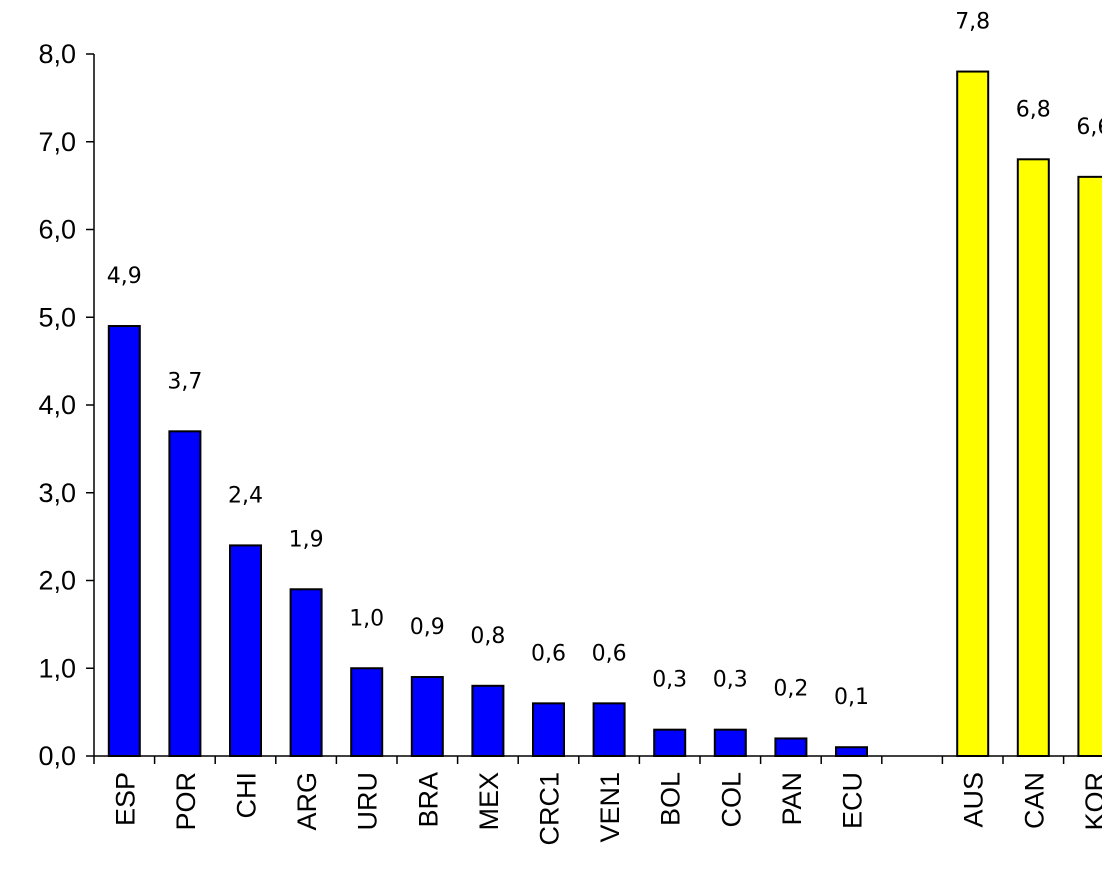 This screenshot has height=869, width=1102. I want to click on data-label-ecu: 0,1, so click(851, 697).